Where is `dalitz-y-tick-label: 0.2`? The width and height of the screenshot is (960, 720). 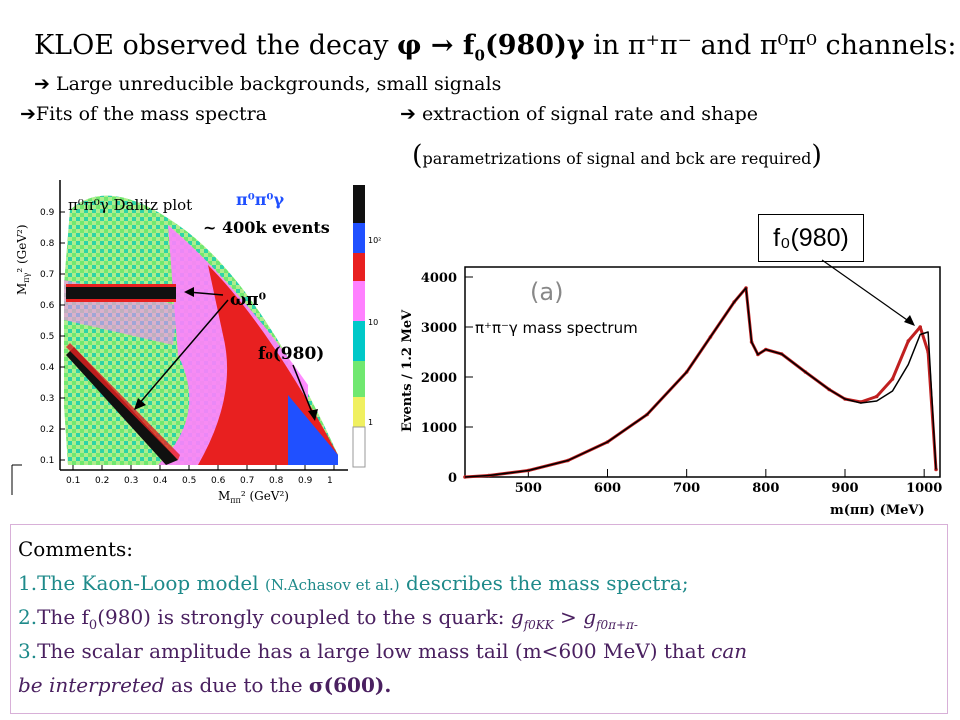 dalitz-y-tick-label: 0.2 is located at coordinates (47, 430).